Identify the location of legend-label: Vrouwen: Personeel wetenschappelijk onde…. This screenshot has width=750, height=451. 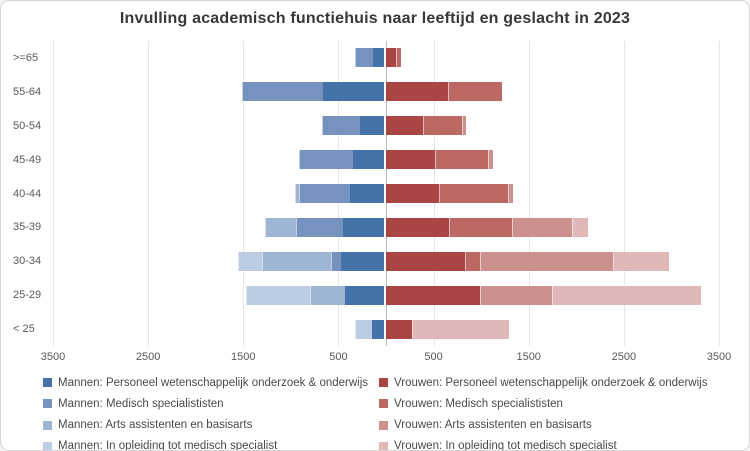
(551, 382).